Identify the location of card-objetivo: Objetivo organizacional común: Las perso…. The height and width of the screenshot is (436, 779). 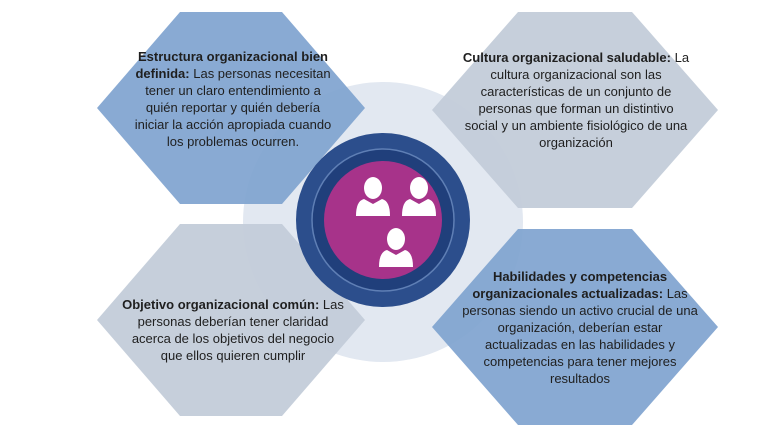
(233, 330).